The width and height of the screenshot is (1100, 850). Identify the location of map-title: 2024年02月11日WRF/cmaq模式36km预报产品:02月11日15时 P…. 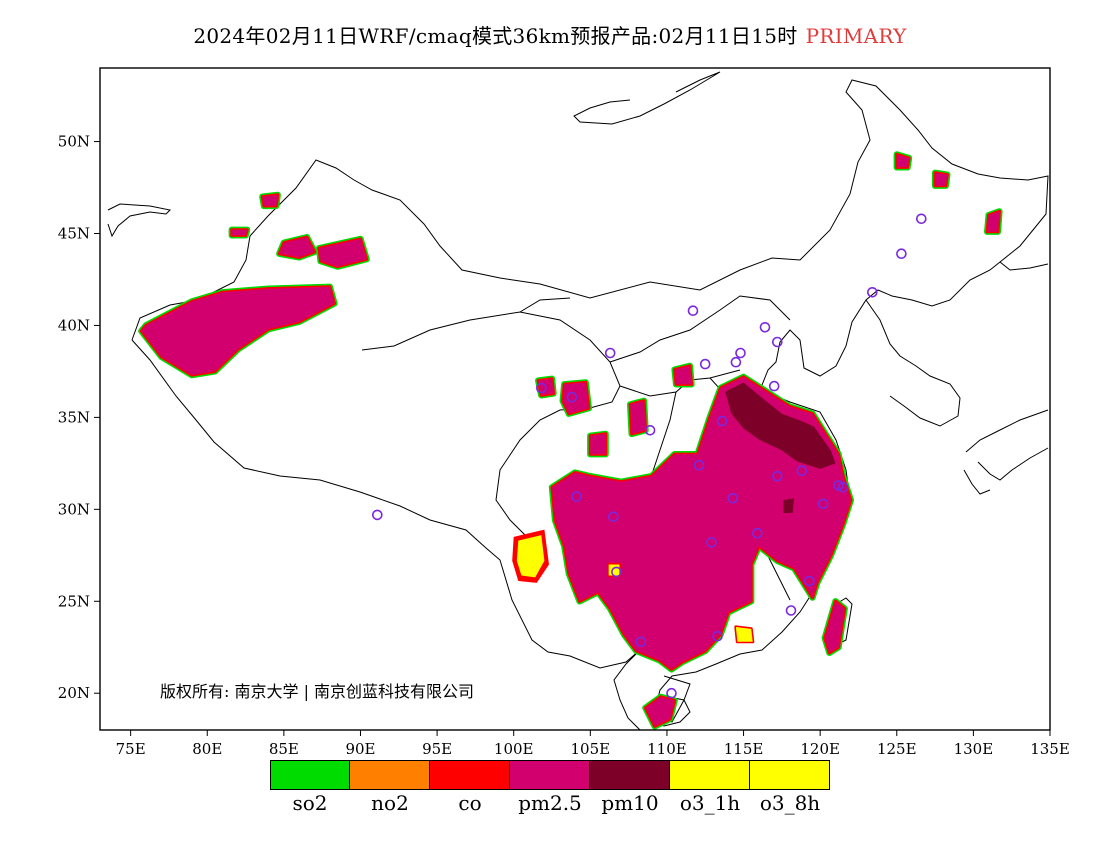
(550, 34).